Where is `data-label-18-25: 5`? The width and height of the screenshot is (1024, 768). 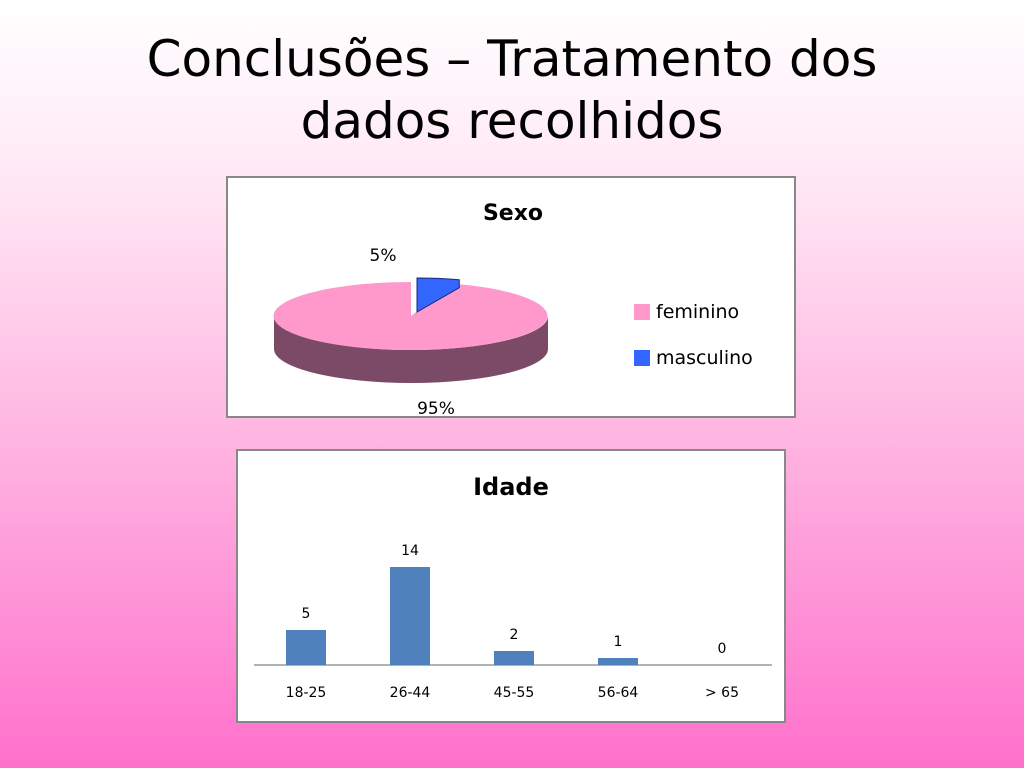
data-label-18-25: 5 is located at coordinates (306, 614).